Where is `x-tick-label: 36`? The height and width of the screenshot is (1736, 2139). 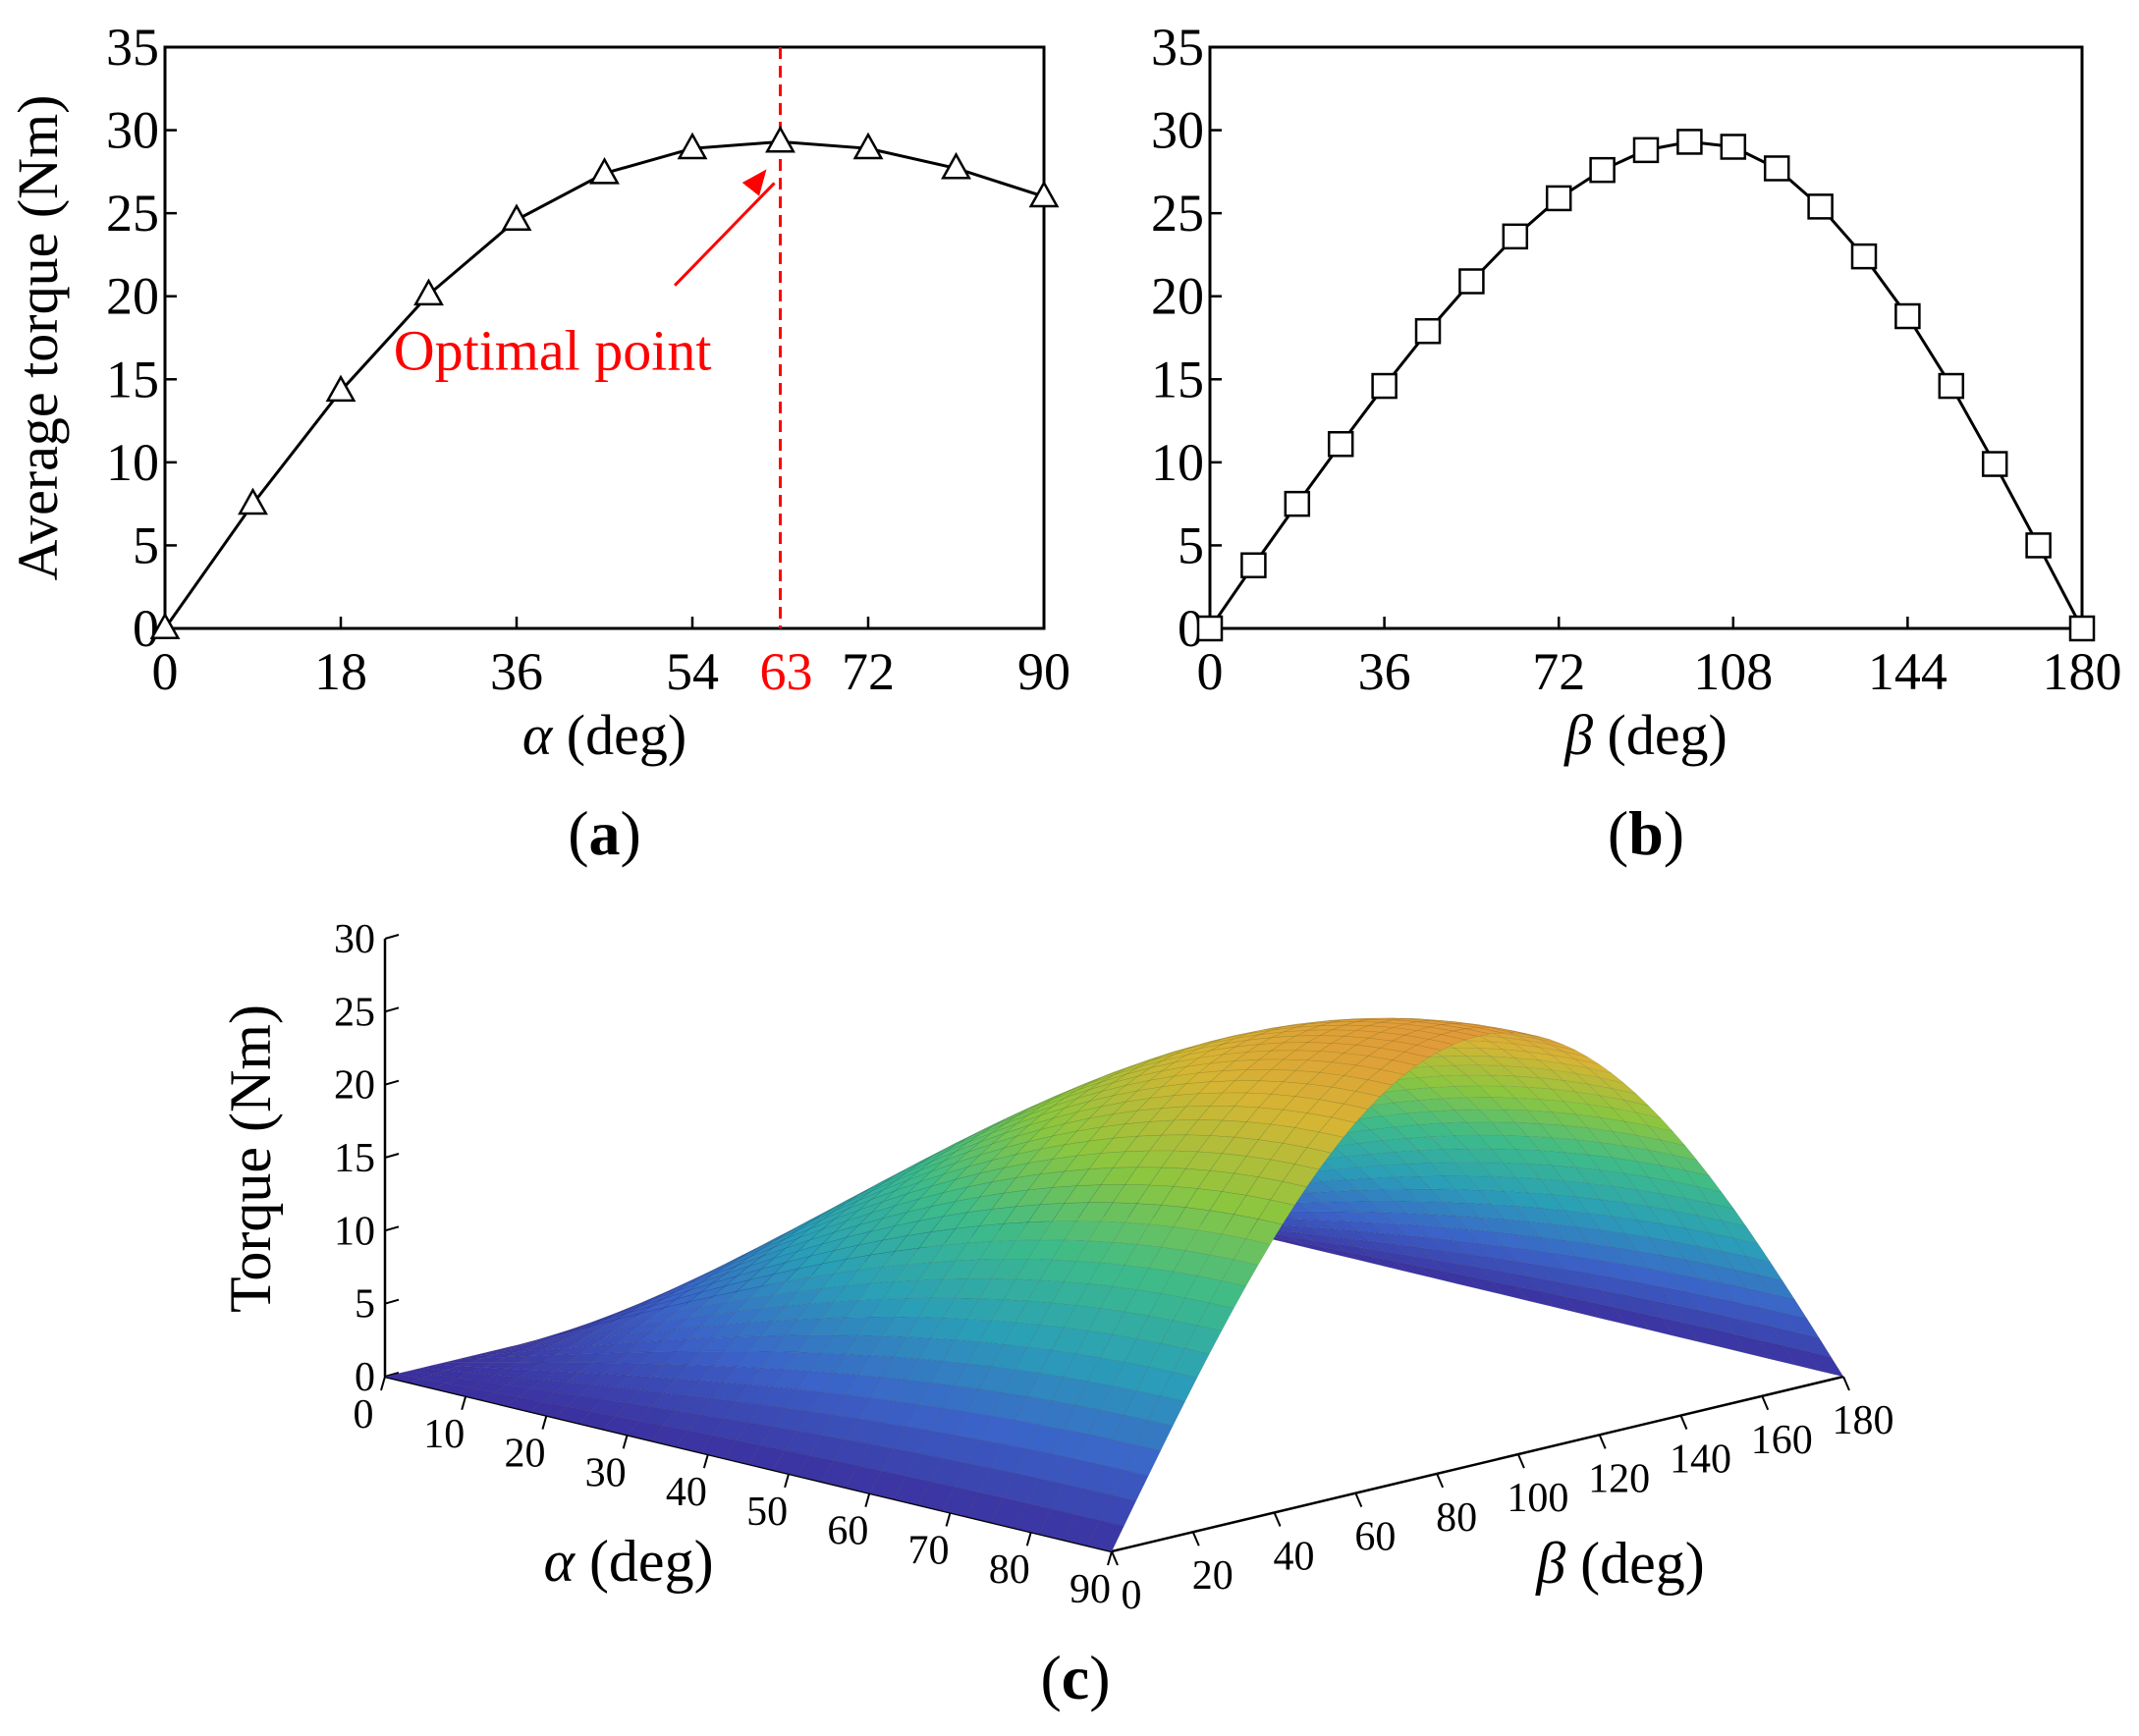 x-tick-label: 36 is located at coordinates (516, 671).